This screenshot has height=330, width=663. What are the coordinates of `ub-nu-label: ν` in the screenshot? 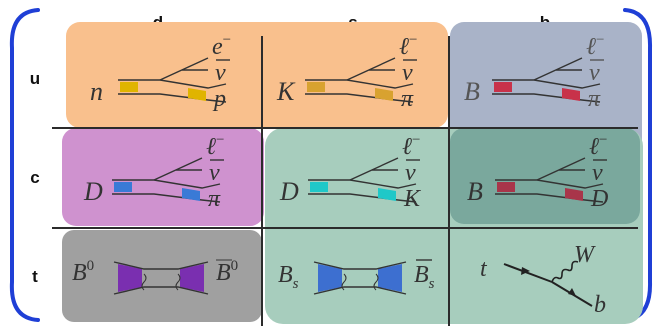 It's located at (594, 73).